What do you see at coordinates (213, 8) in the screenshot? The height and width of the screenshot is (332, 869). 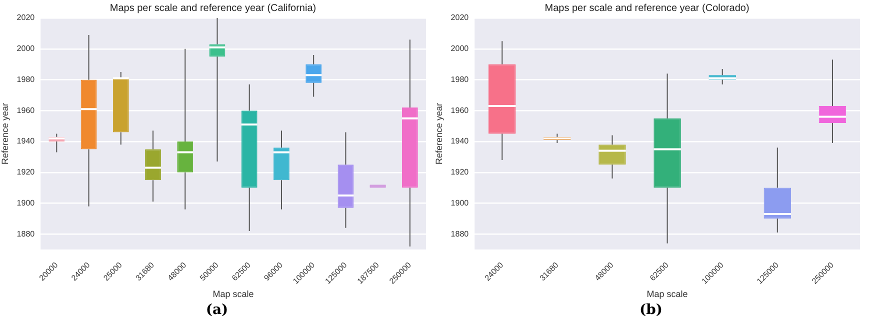 I see `chart-title: Maps per scale and reference year (California)` at bounding box center [213, 8].